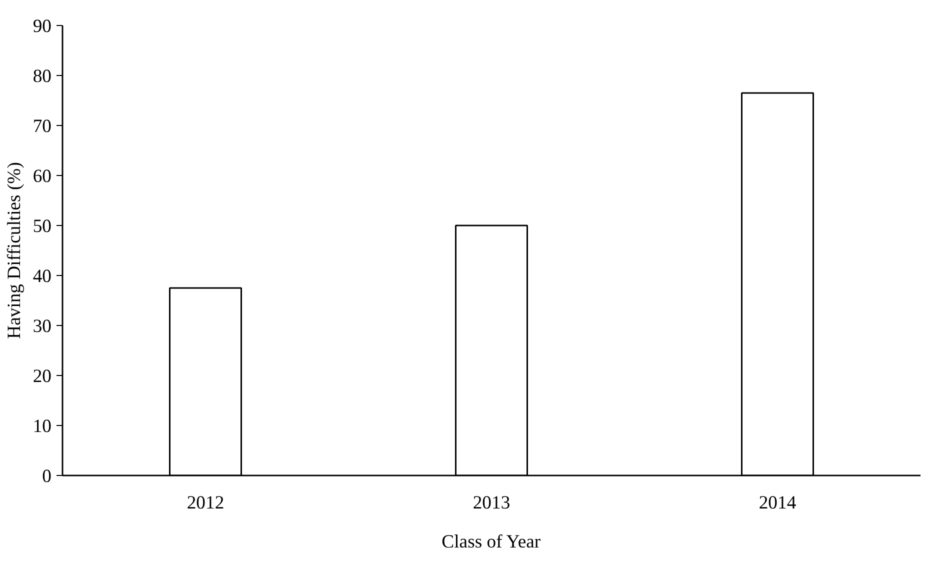  What do you see at coordinates (47, 476) in the screenshot?
I see `y-tick-label: 0` at bounding box center [47, 476].